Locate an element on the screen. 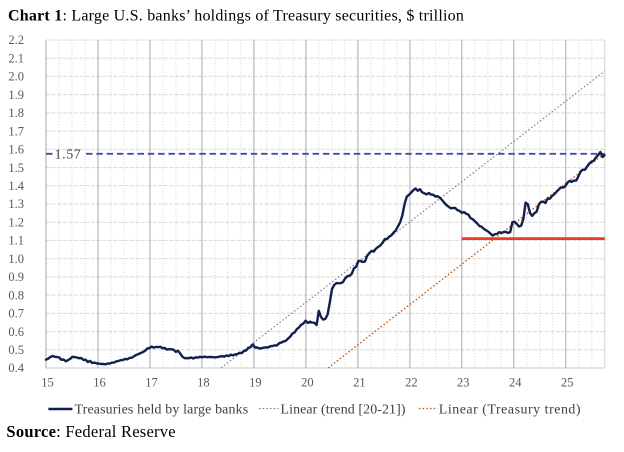  svg-text: 1.8 is located at coordinates (16, 113).